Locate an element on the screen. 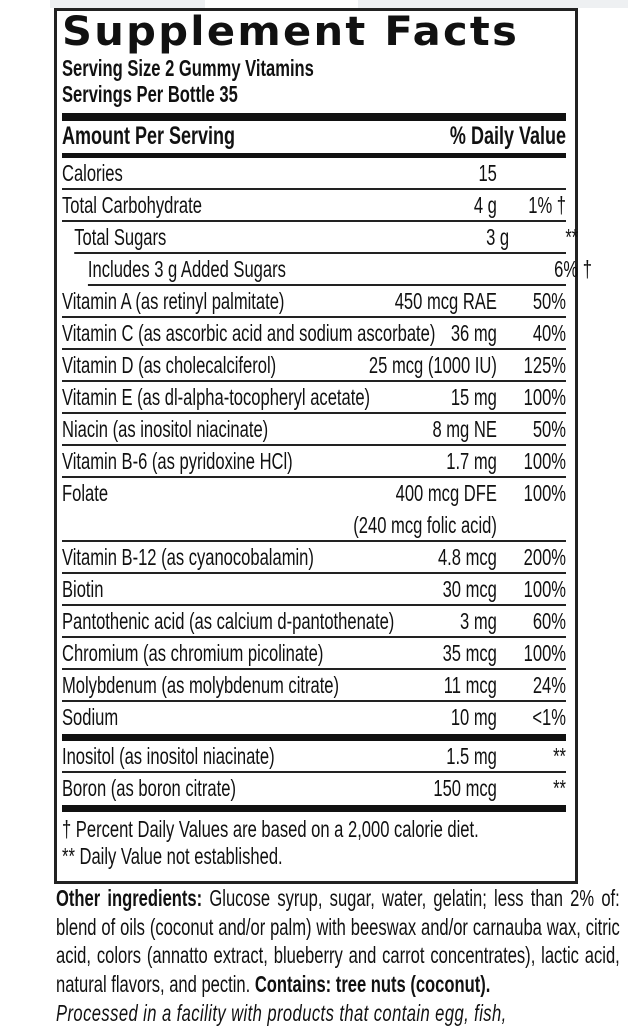  nutrient-name: Total Carbohydrate is located at coordinates (132, 205).